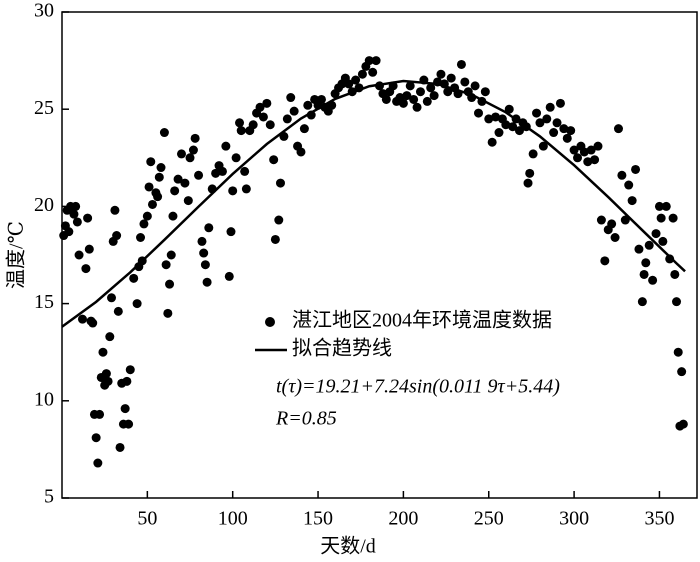 The image size is (700, 562). What do you see at coordinates (44, 11) in the screenshot?
I see `y-tick-label: 30` at bounding box center [44, 11].